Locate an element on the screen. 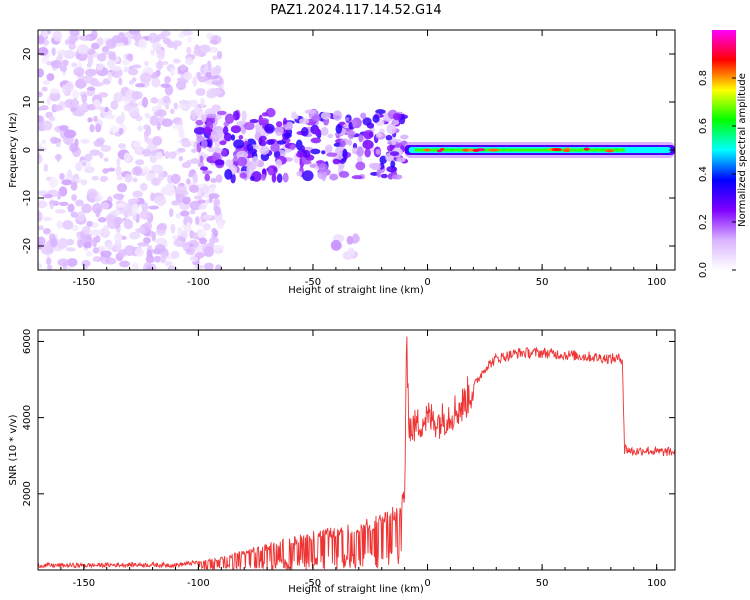  x-tick-label: 50 is located at coordinates (542, 583).